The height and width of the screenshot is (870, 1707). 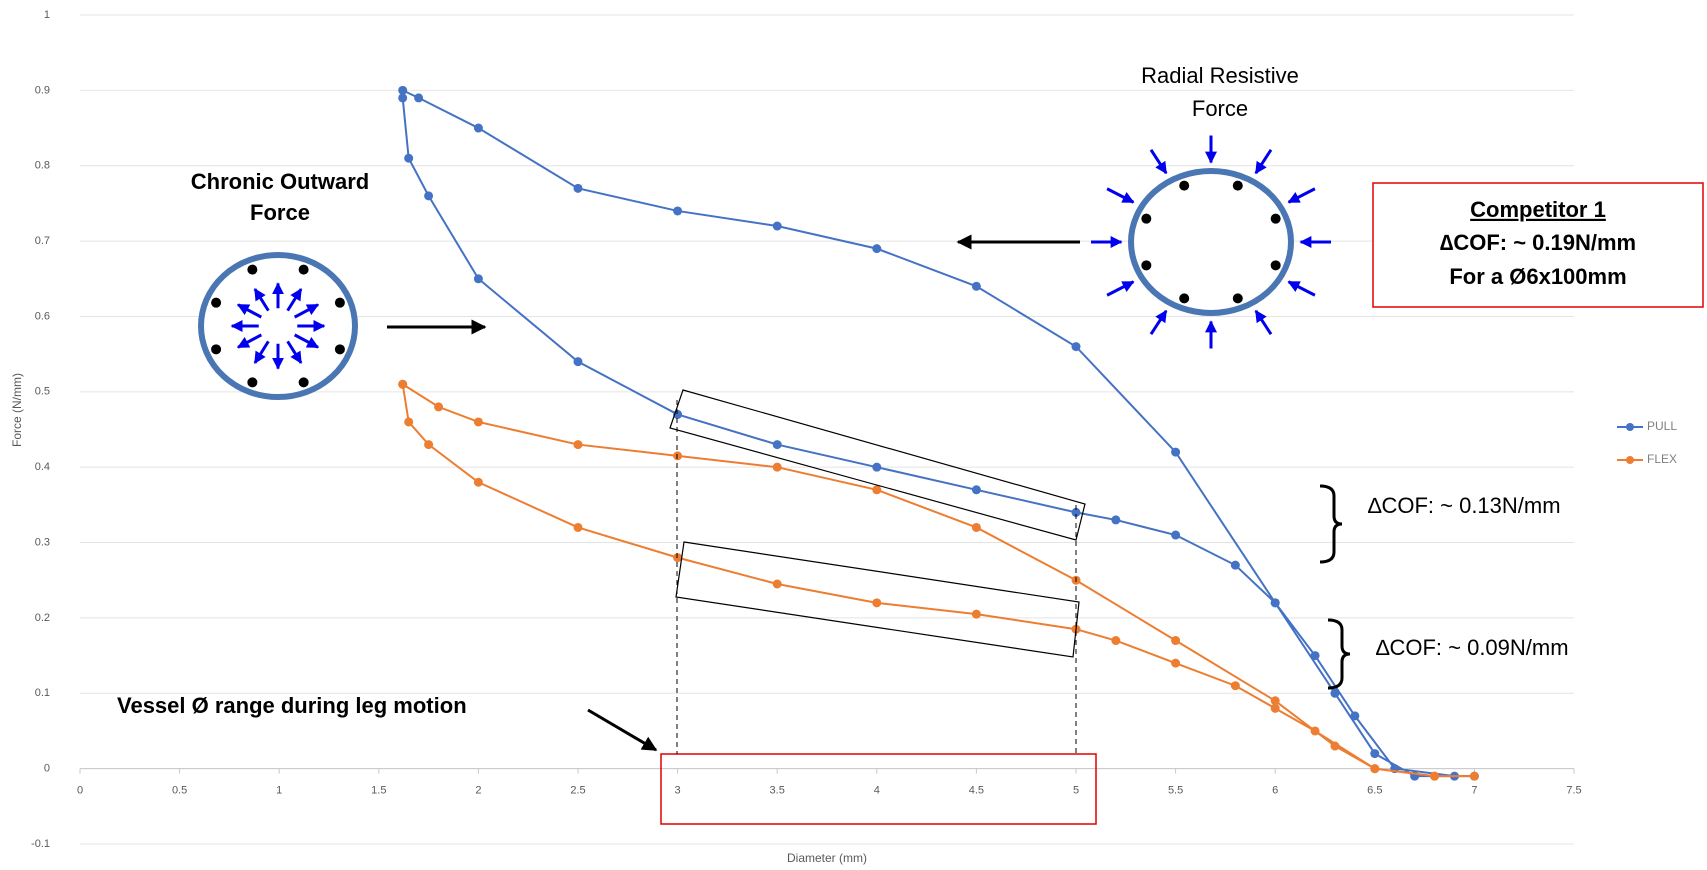 I want to click on x-tick-label: 6, so click(x=1275, y=791).